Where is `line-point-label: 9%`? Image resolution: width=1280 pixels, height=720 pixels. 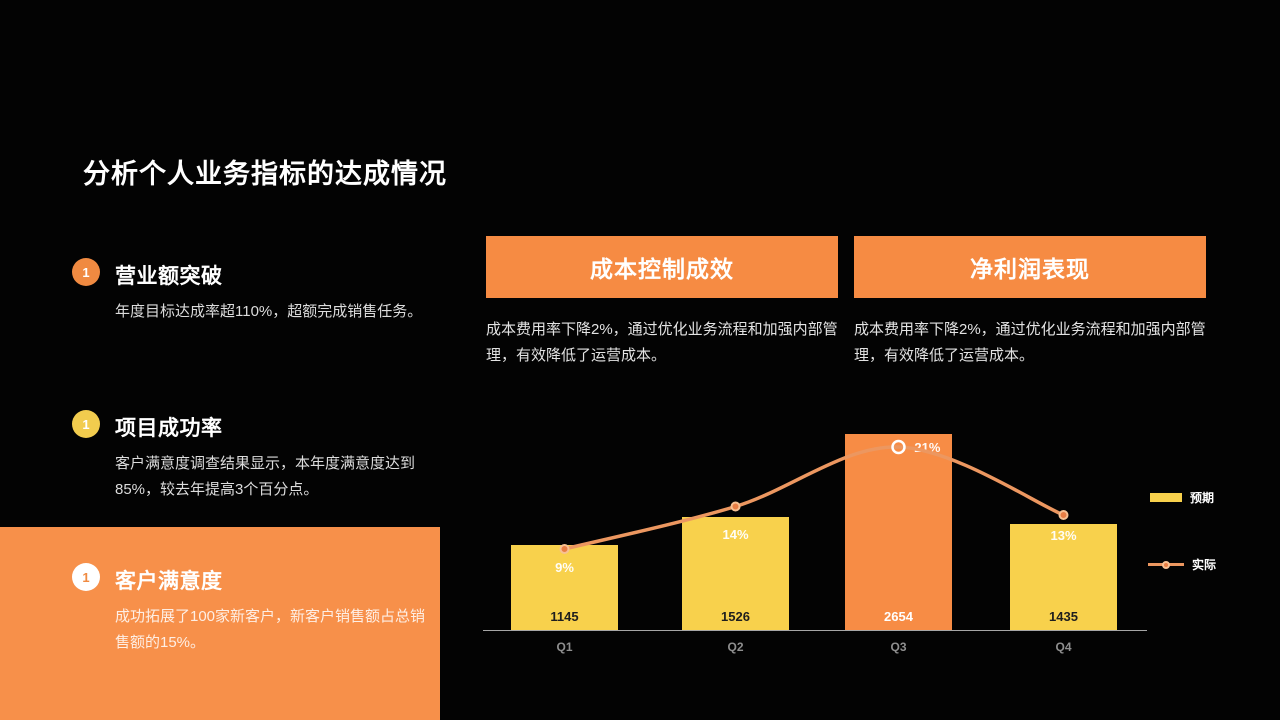 line-point-label: 9% is located at coordinates (564, 567).